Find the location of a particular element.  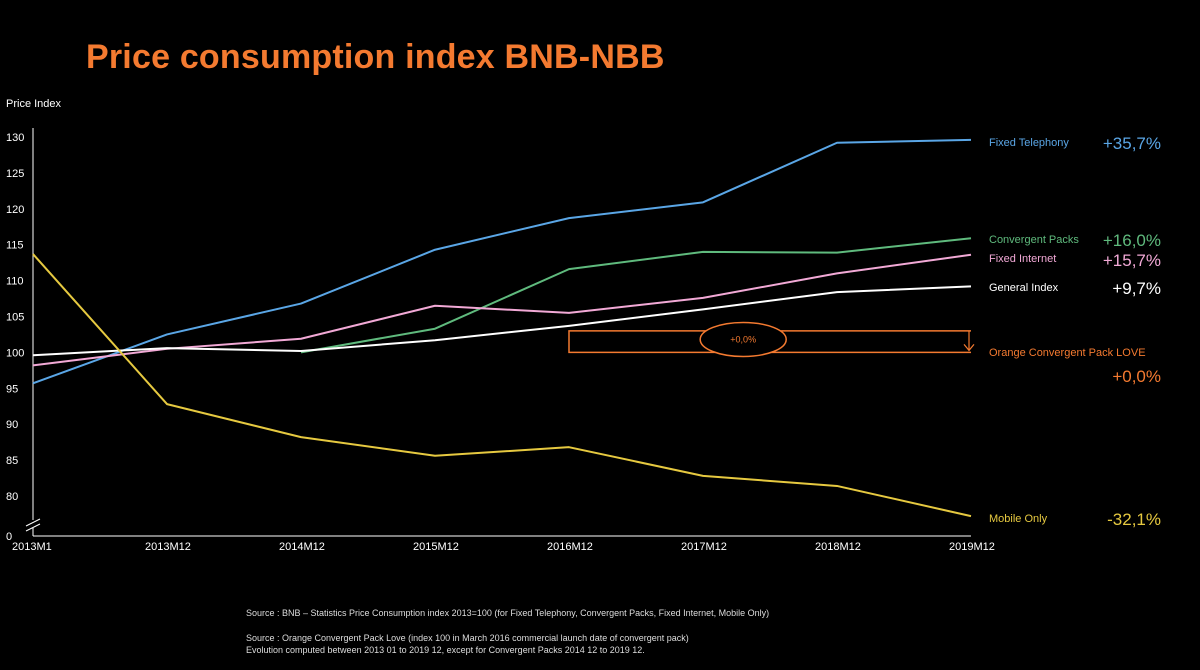

y-tick-label: 0 is located at coordinates (9, 537).